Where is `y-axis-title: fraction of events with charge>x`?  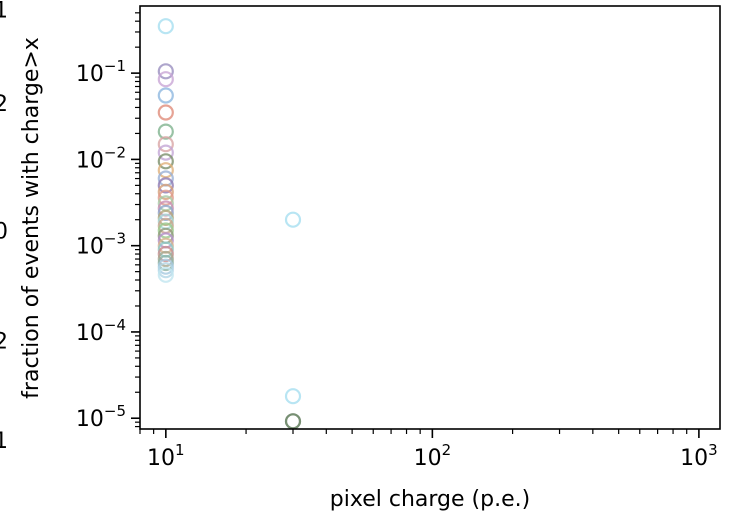
y-axis-title: fraction of events with charge>x is located at coordinates (31, 218).